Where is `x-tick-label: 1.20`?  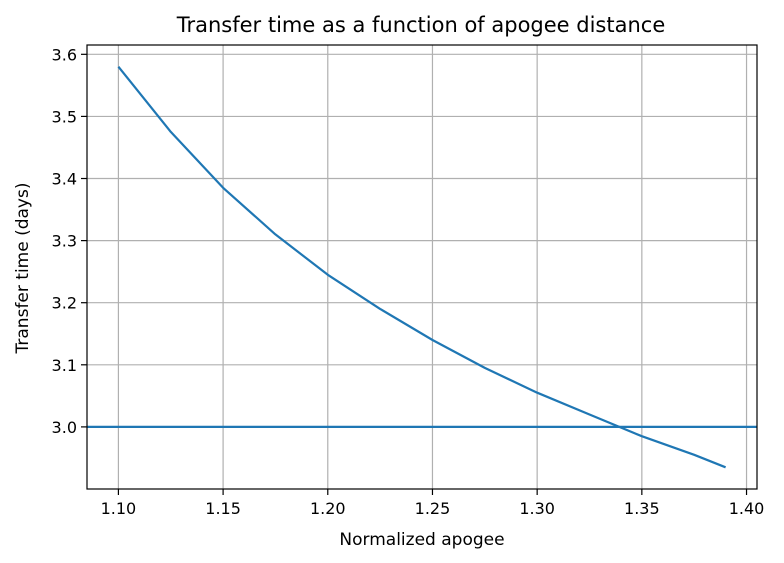 x-tick-label: 1.20 is located at coordinates (328, 508).